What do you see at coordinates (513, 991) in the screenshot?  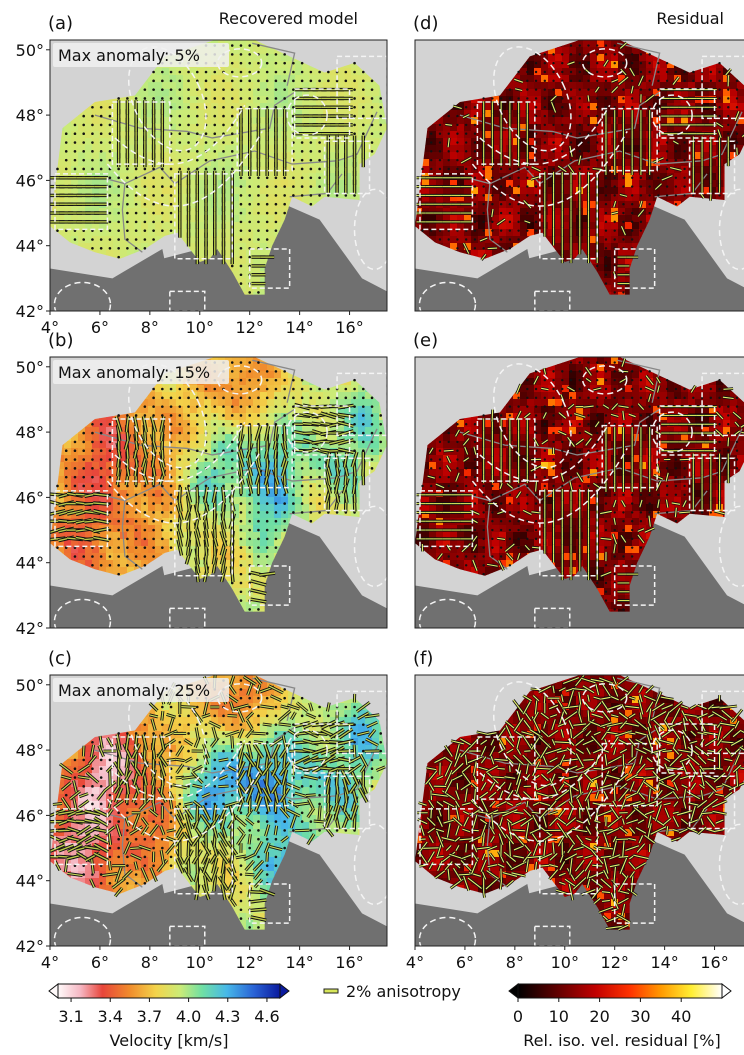 I see `residual-colorbar-extend-low` at bounding box center [513, 991].